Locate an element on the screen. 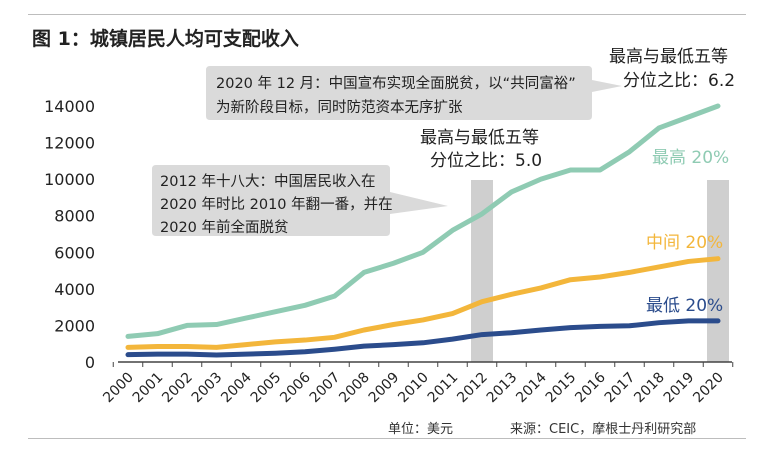  x-tick-label: 2006 is located at coordinates (295, 387).